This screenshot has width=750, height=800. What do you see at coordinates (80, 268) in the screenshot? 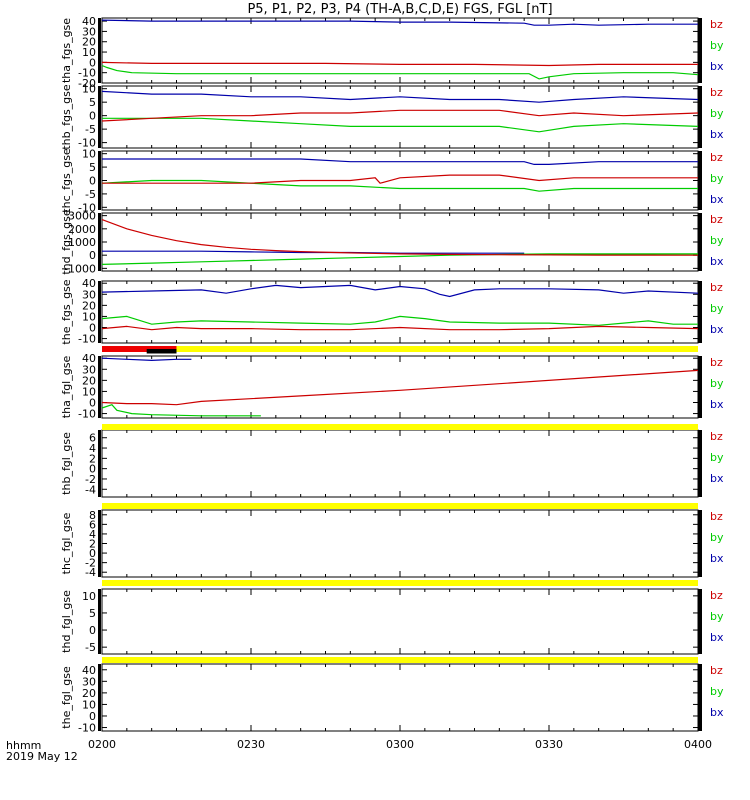
I see `y-tick-label: -1000` at bounding box center [80, 268].